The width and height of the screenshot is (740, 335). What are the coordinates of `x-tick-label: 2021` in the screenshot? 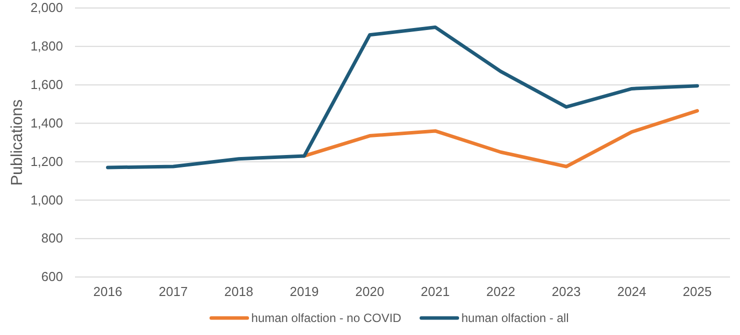 It's located at (435, 292).